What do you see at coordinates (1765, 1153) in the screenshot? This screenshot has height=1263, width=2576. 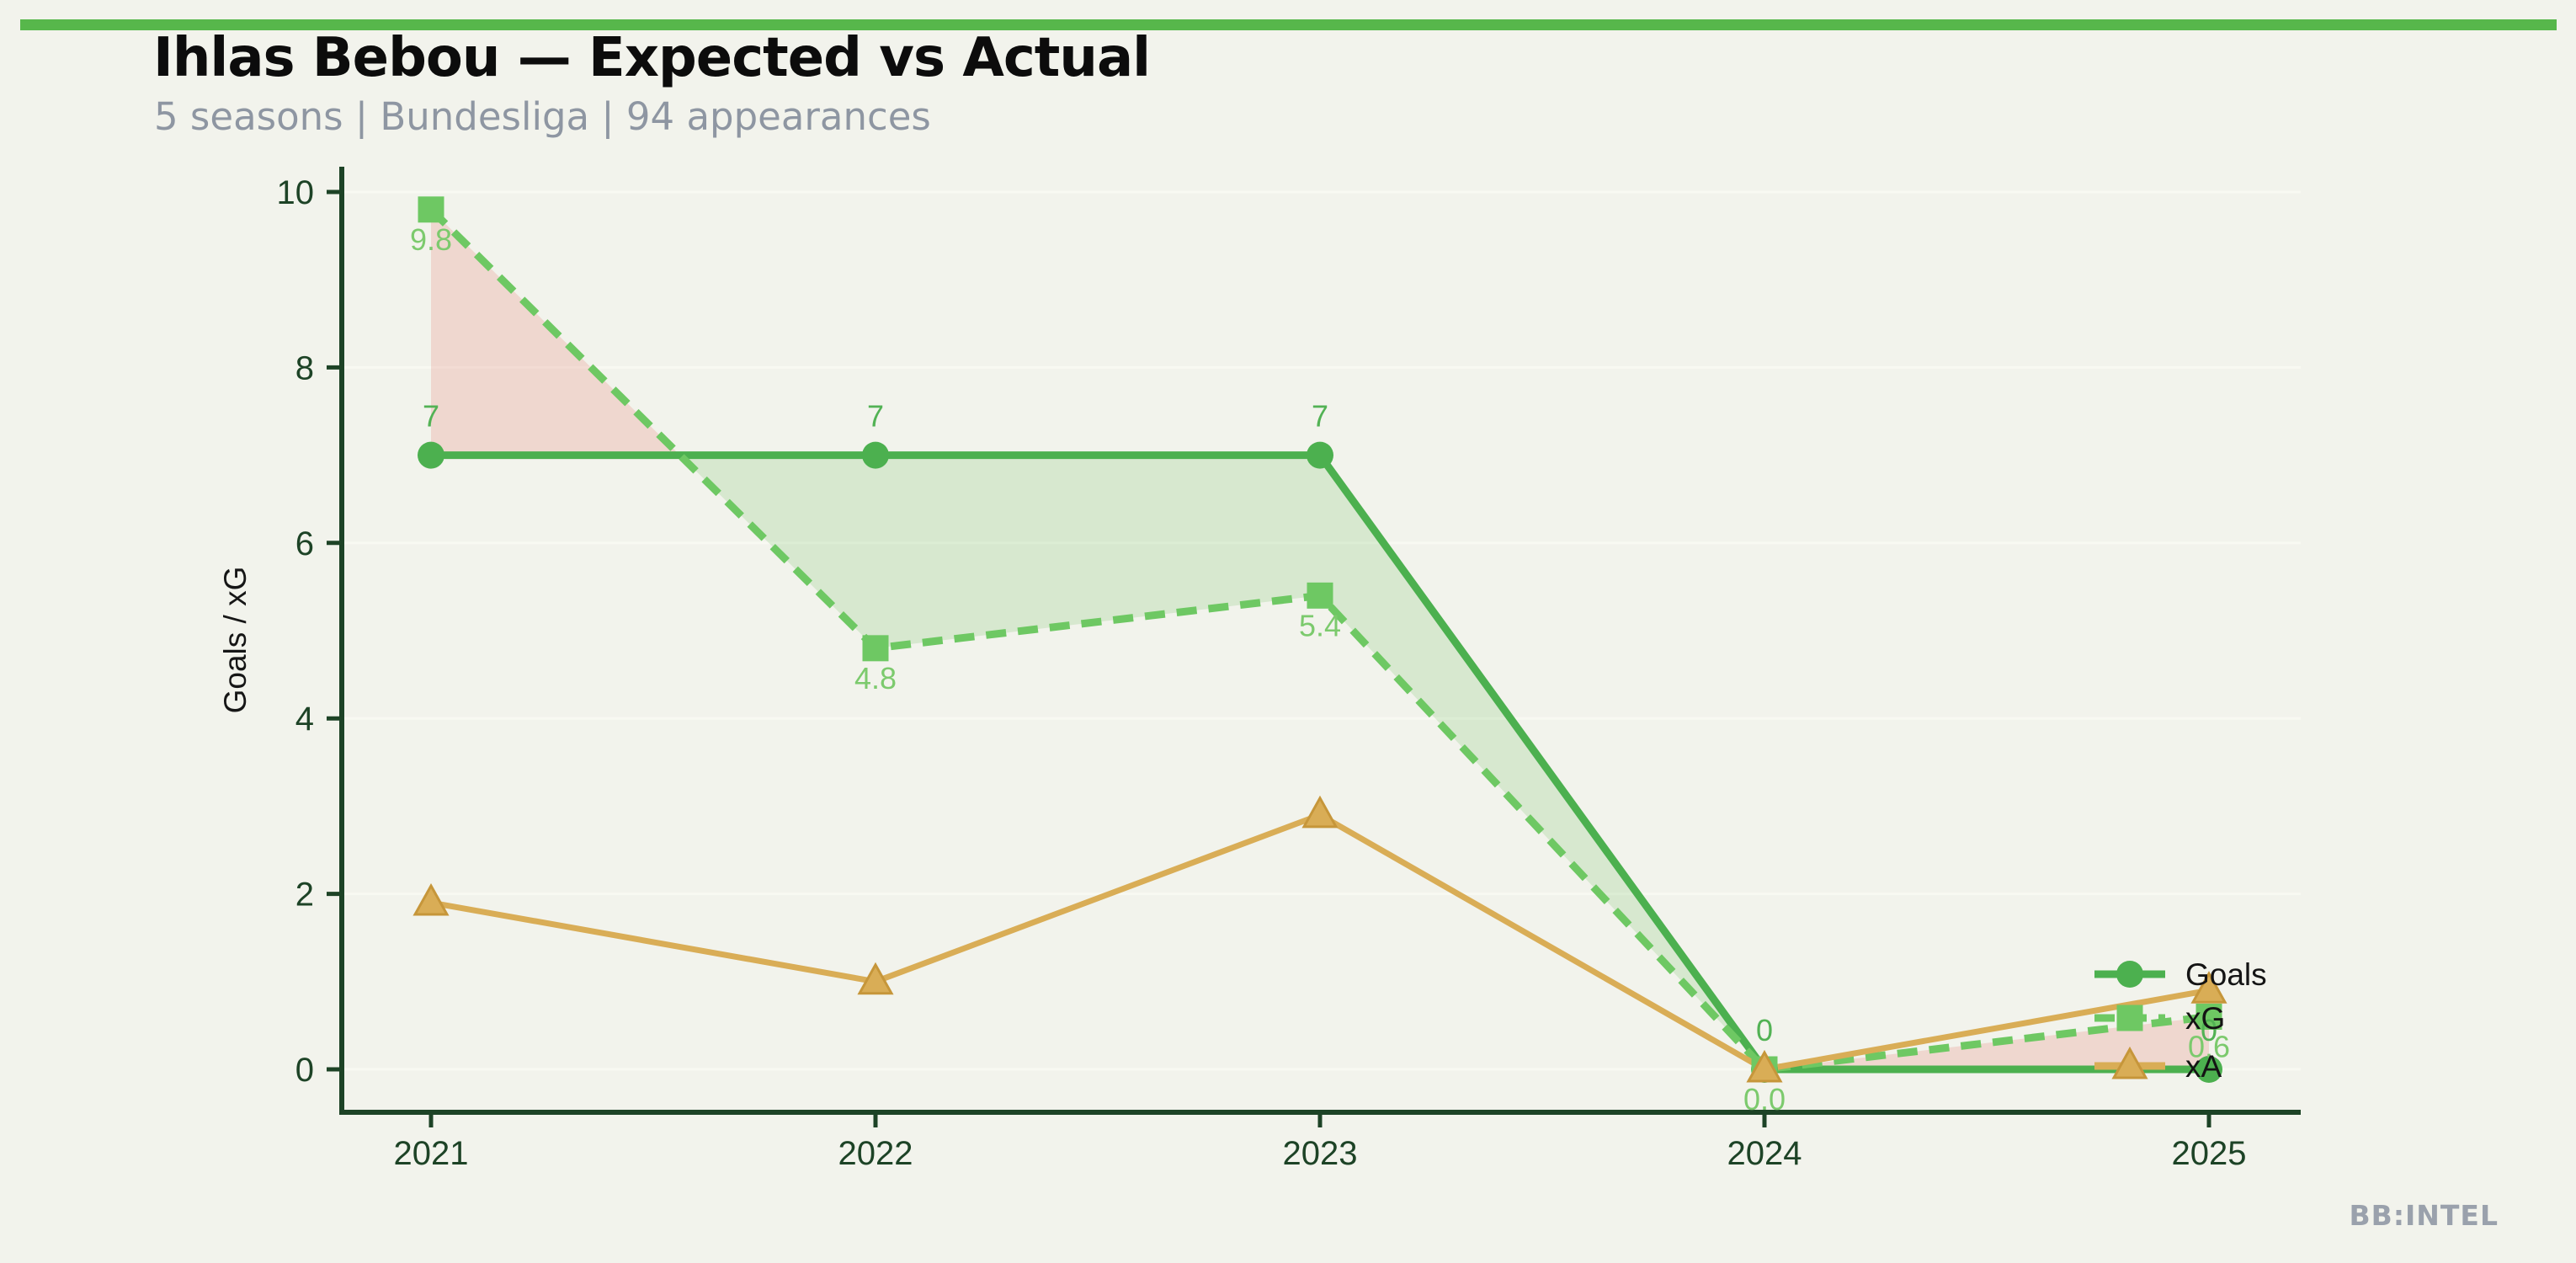 I see `x-tick-label: 2024` at bounding box center [1765, 1153].